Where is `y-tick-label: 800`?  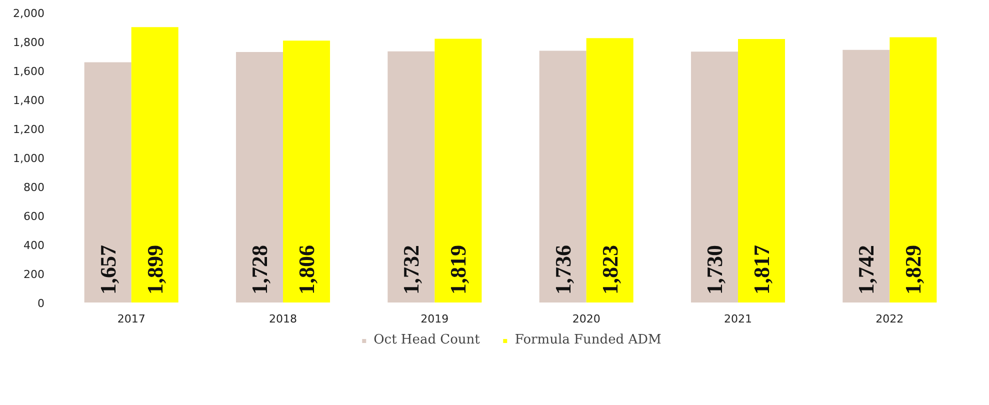 y-tick-label: 800 is located at coordinates (34, 187).